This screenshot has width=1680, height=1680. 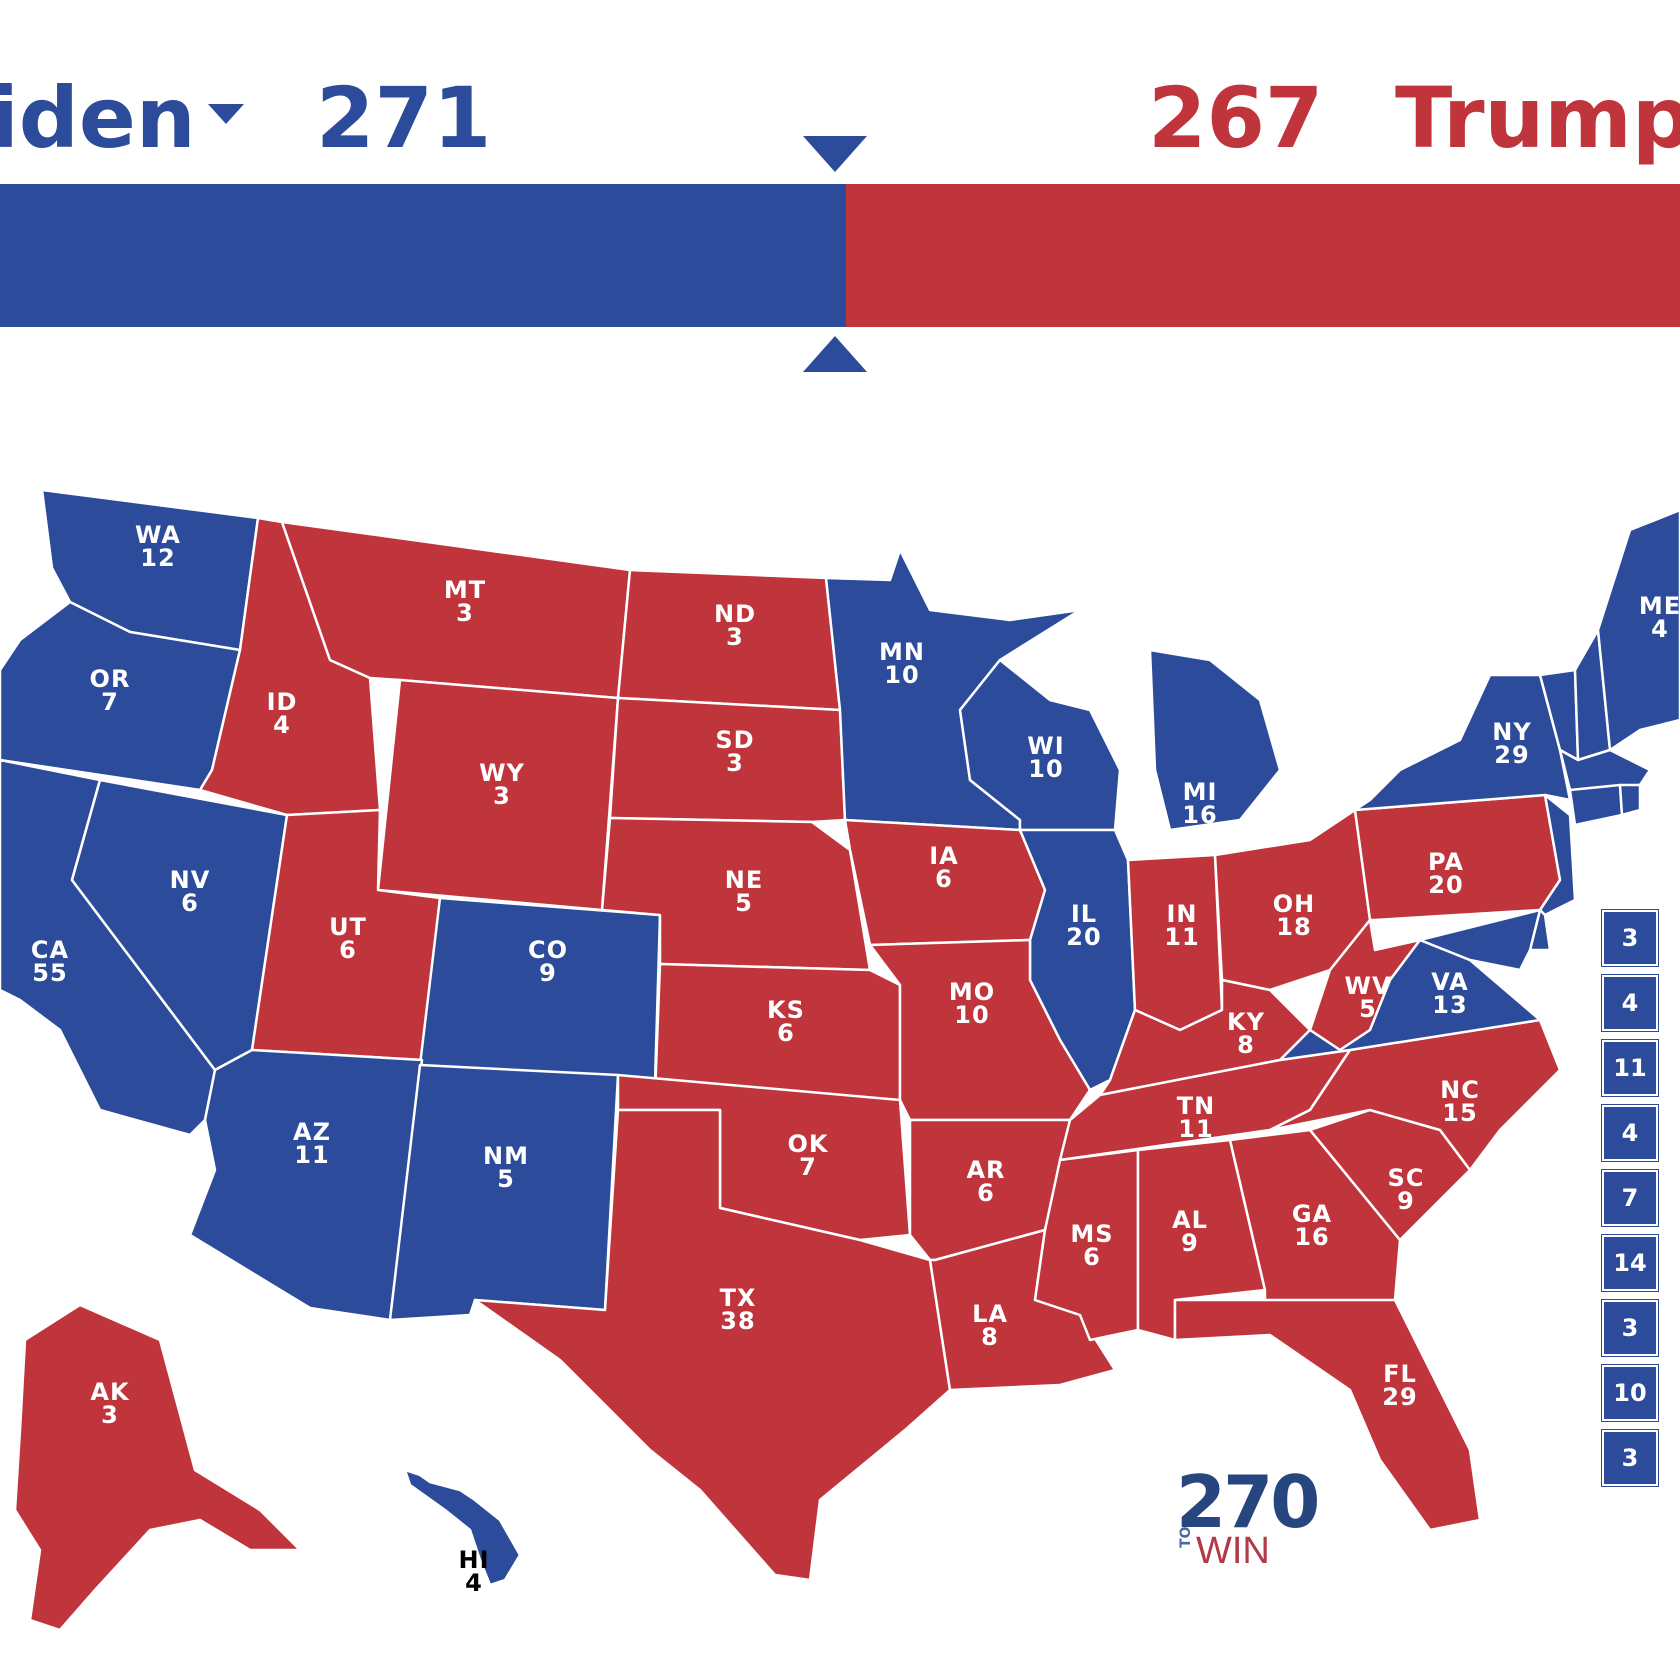 What do you see at coordinates (1630, 1263) in the screenshot?
I see `small-state-votes-5: 14` at bounding box center [1630, 1263].